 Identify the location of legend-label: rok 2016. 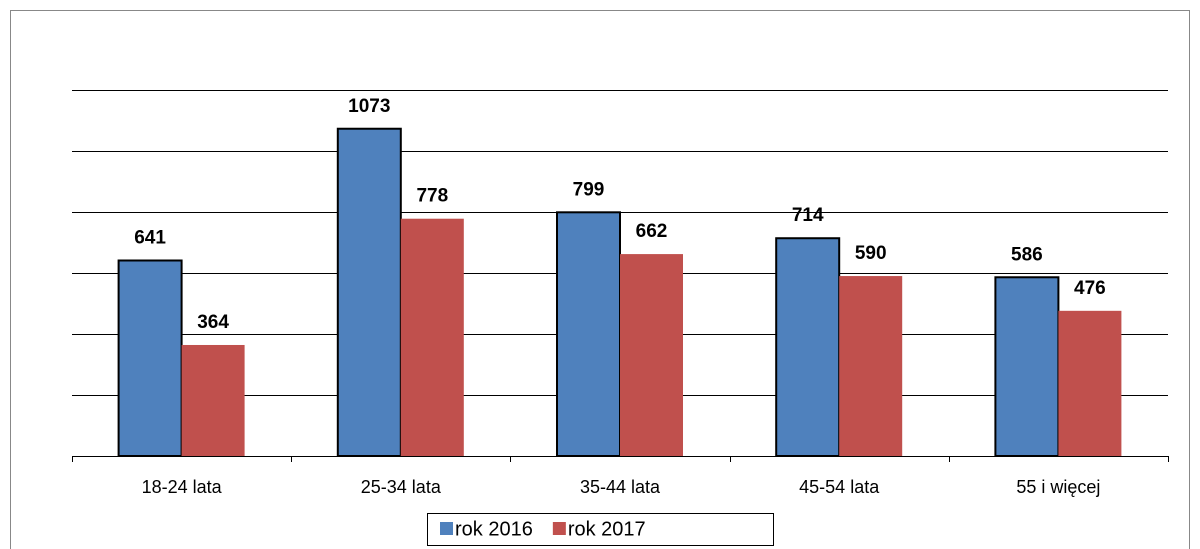
(494, 529).